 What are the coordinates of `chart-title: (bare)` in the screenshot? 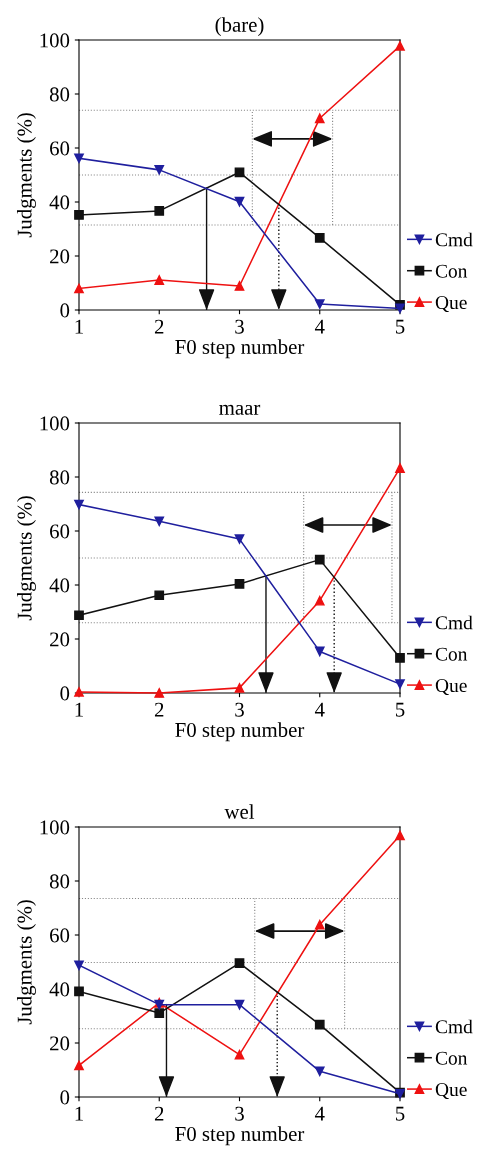 It's located at (239, 27).